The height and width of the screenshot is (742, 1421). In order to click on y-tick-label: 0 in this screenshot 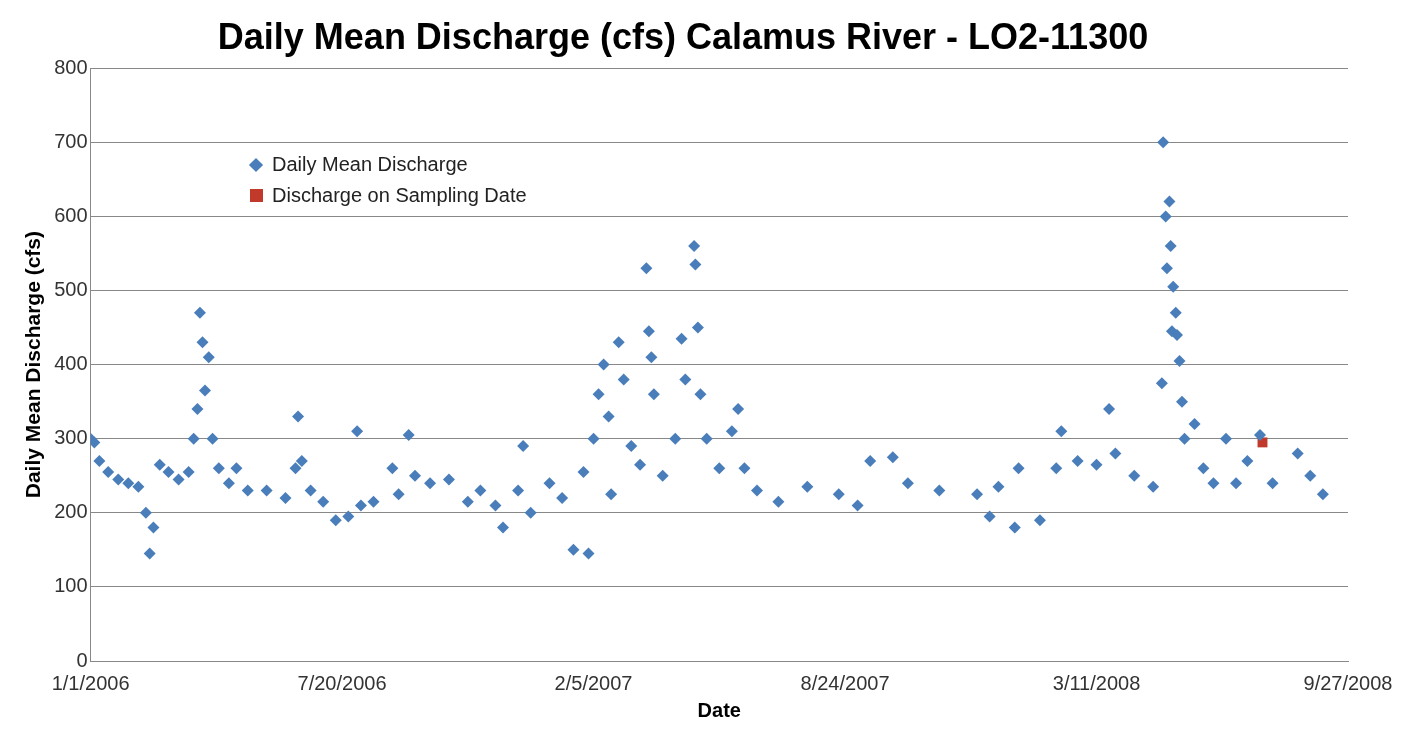, I will do `click(82, 659)`.